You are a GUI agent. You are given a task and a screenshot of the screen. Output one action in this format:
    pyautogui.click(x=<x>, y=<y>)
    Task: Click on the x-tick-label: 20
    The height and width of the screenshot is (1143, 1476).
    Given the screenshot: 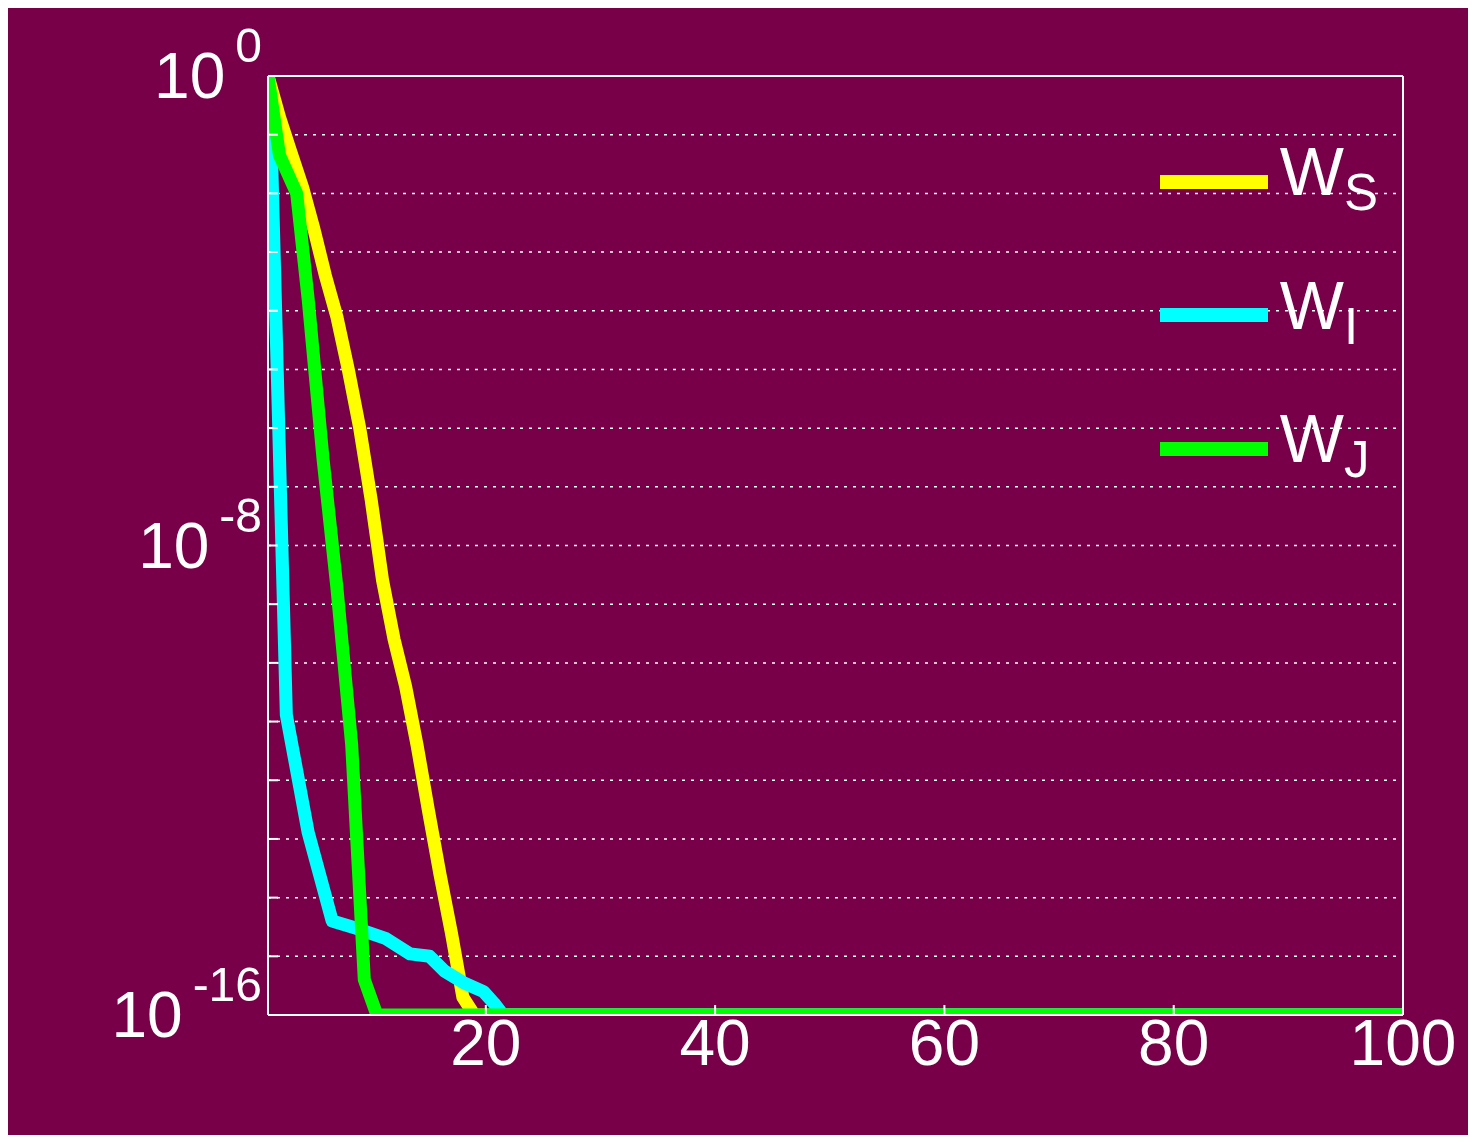 What is the action you would take?
    pyautogui.click(x=486, y=1043)
    